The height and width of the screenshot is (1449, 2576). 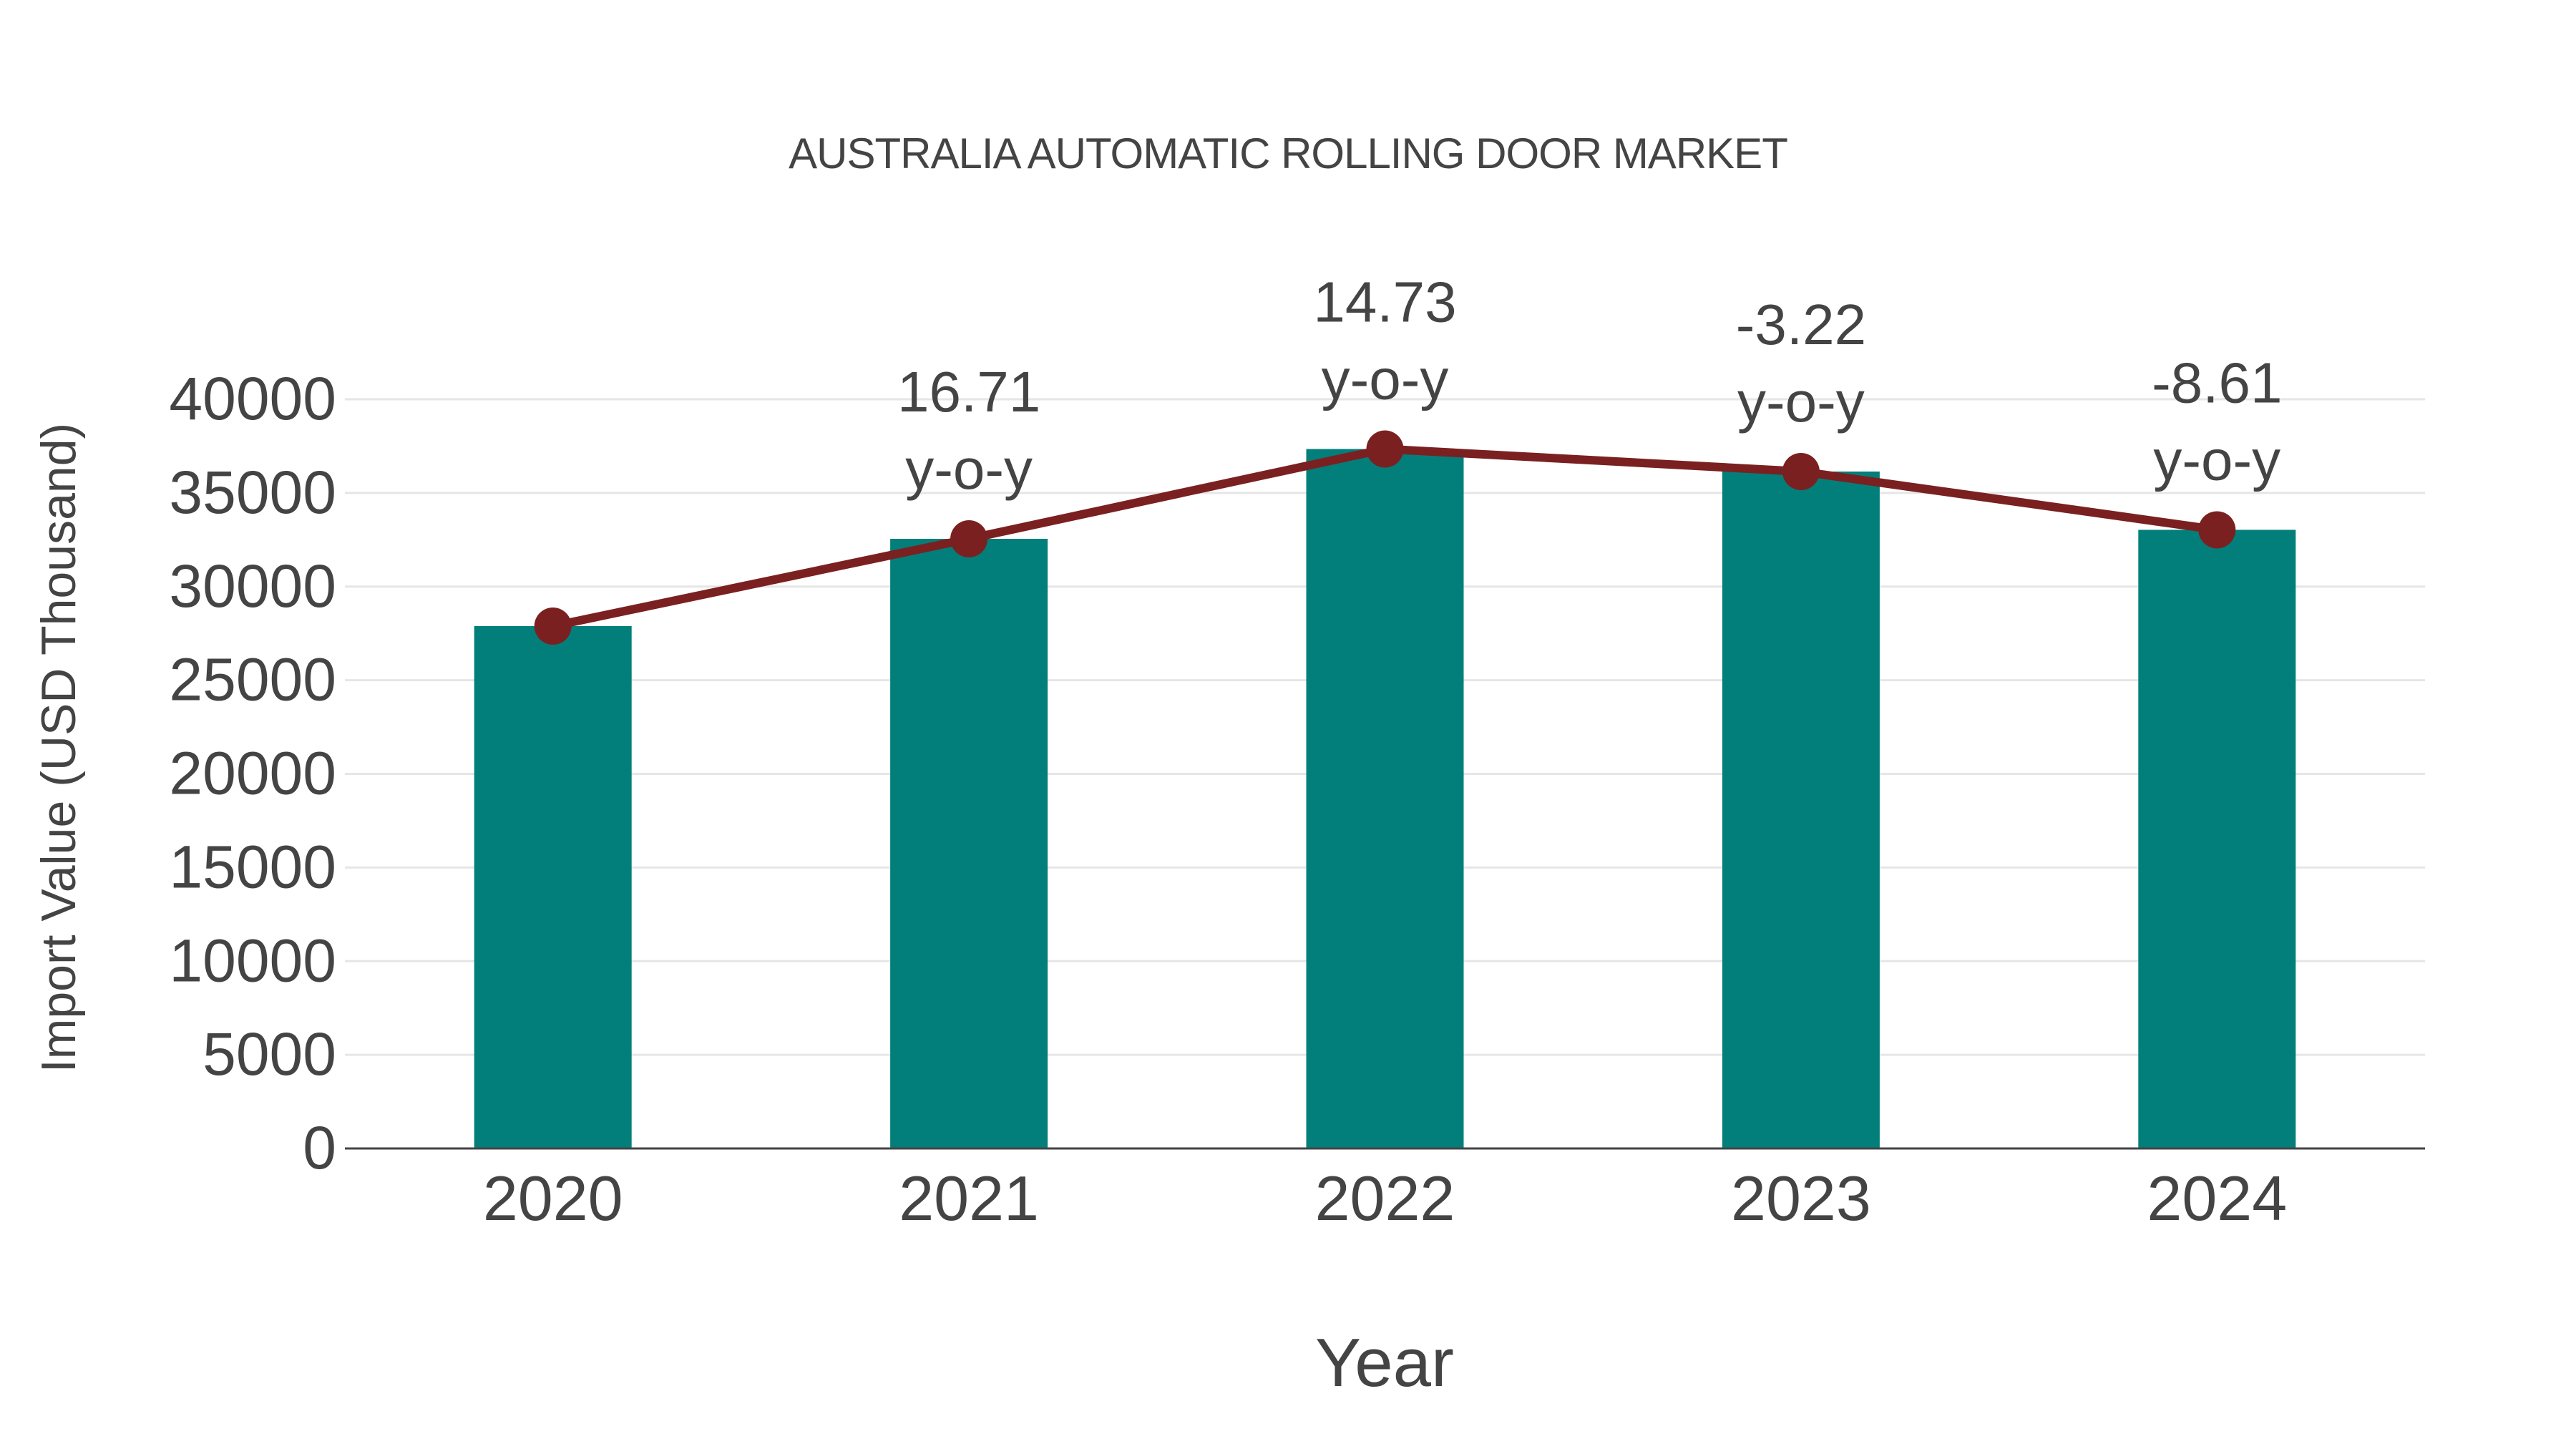 I want to click on x-tick-label: 2020, so click(x=553, y=1198).